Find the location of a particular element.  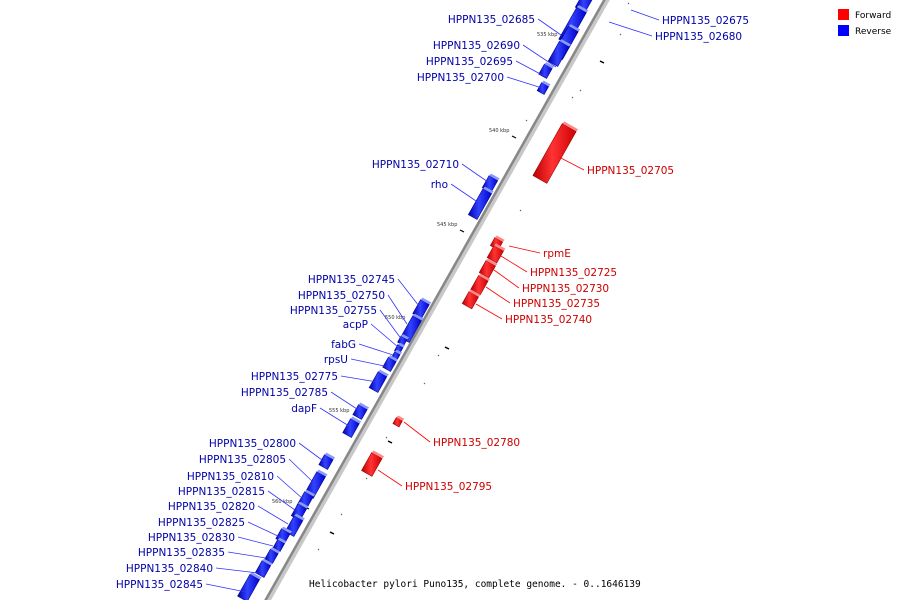

gene-label-HPPN135_02705: HPPN135_02705 is located at coordinates (630, 171).